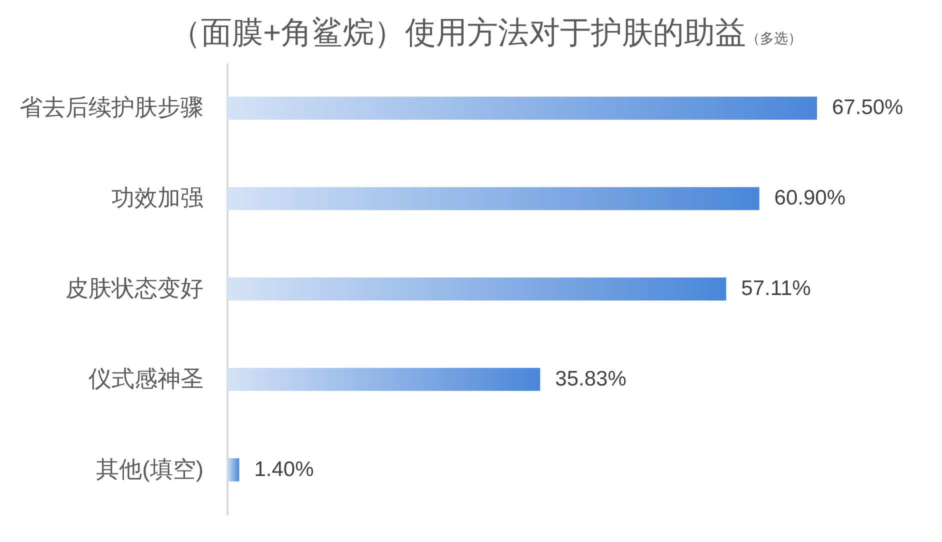  Describe the element at coordinates (158, 197) in the screenshot. I see `y-tick-label: 功效加强` at that location.